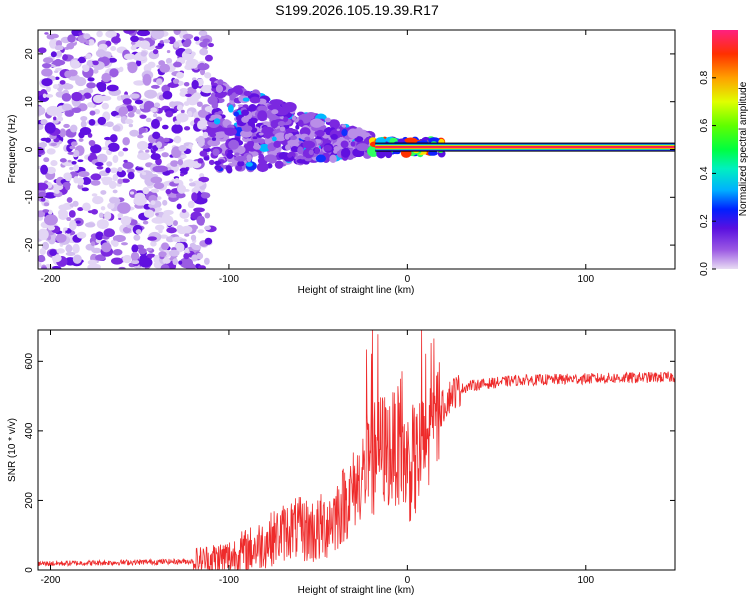 The height and width of the screenshot is (600, 750). Describe the element at coordinates (408, 279) in the screenshot. I see `spectrogram-xtick-label: 0` at that location.